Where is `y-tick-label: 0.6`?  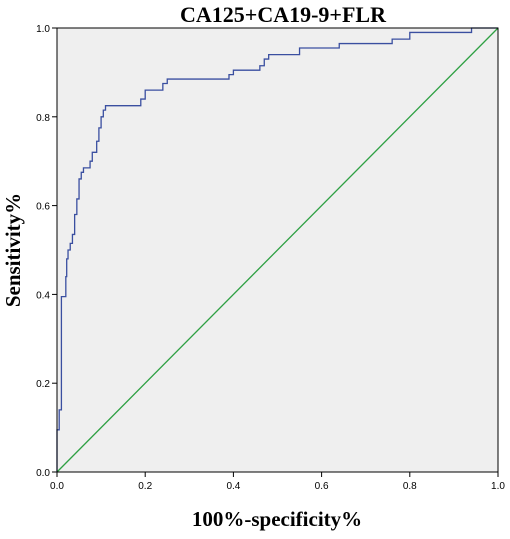
y-tick-label: 0.6 is located at coordinates (43, 207).